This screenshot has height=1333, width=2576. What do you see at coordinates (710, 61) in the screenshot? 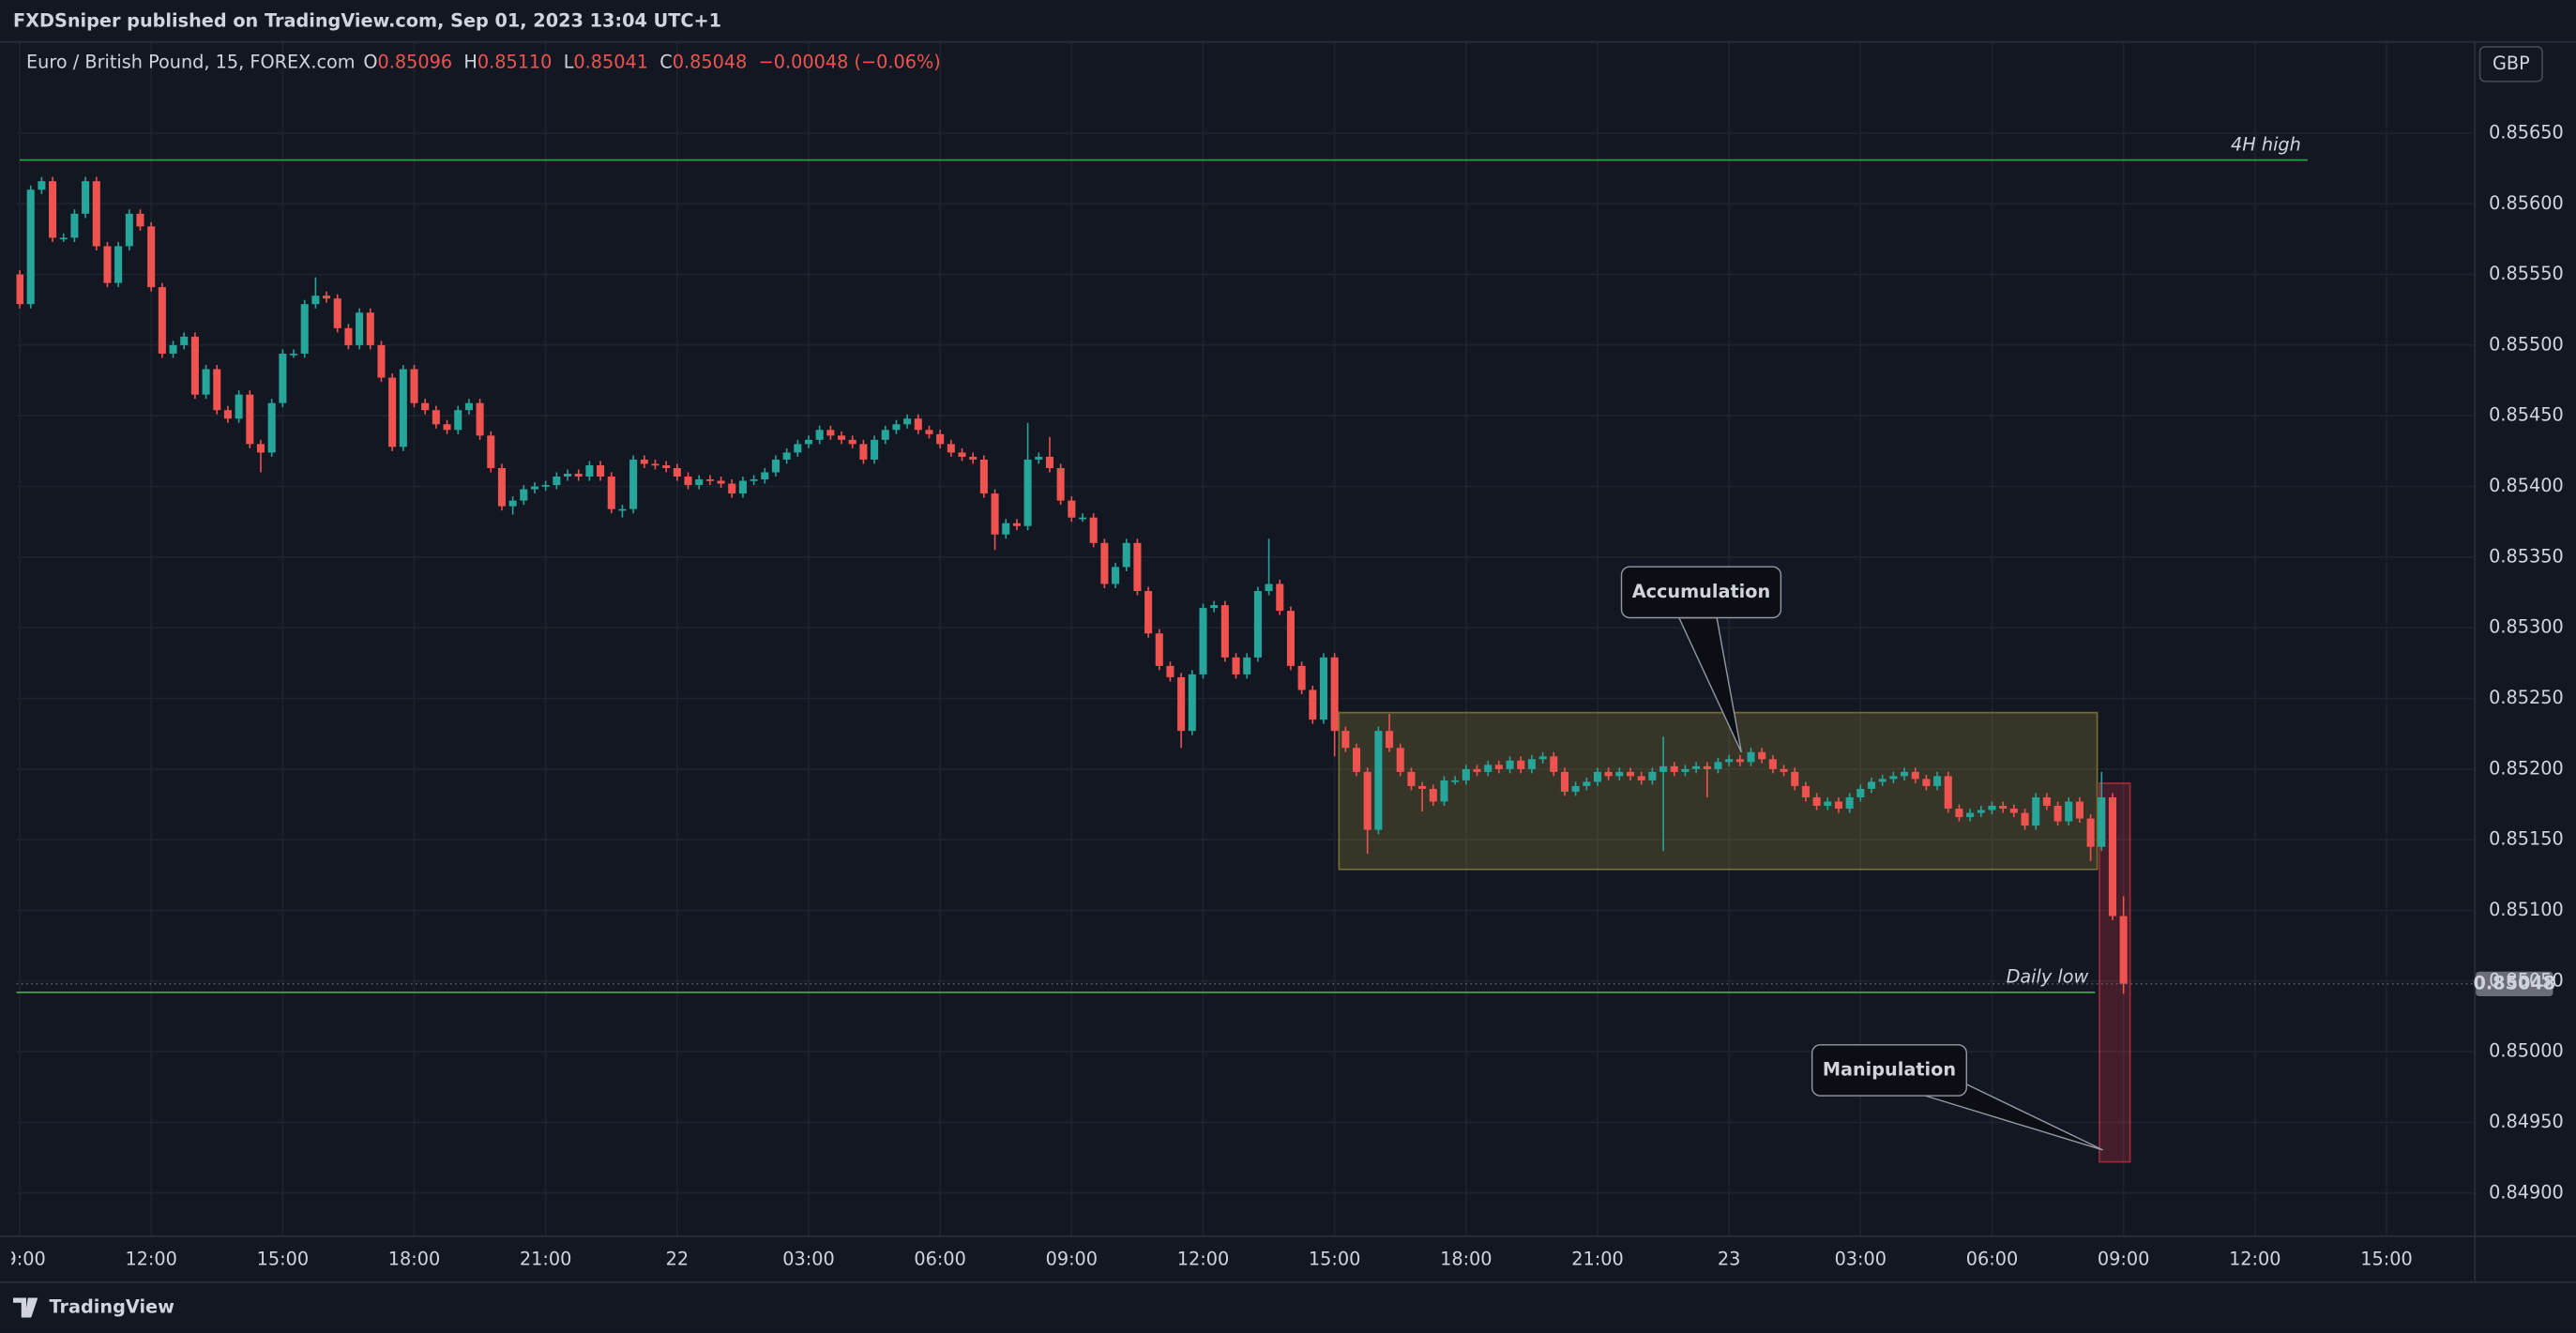
I see `ohlc-value: 0.85048` at bounding box center [710, 61].